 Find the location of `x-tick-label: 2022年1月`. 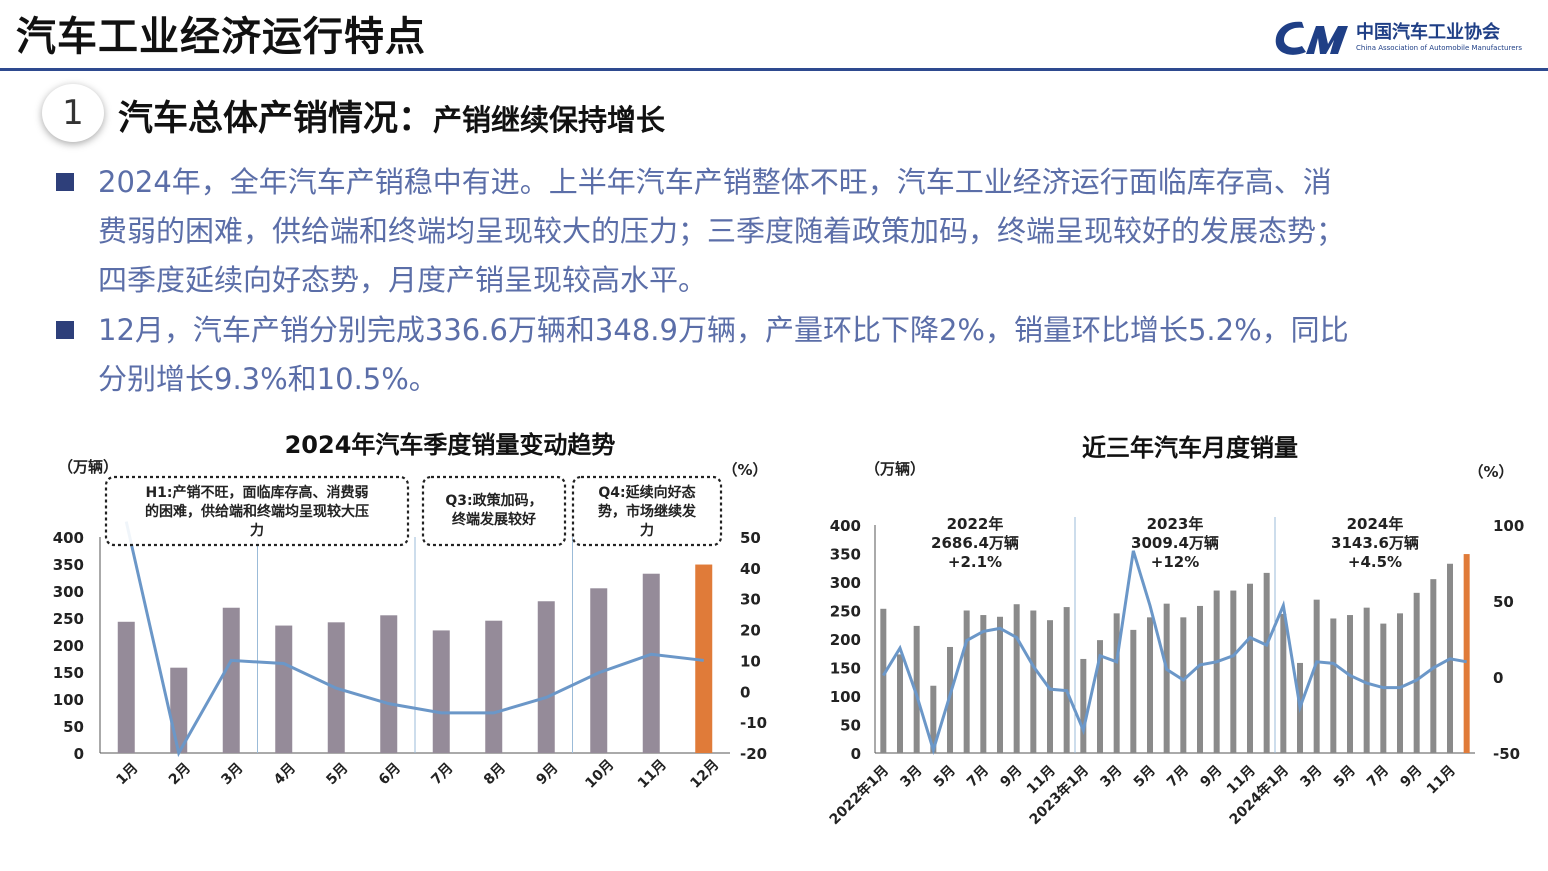

x-tick-label: 2022年1月 is located at coordinates (859, 795).